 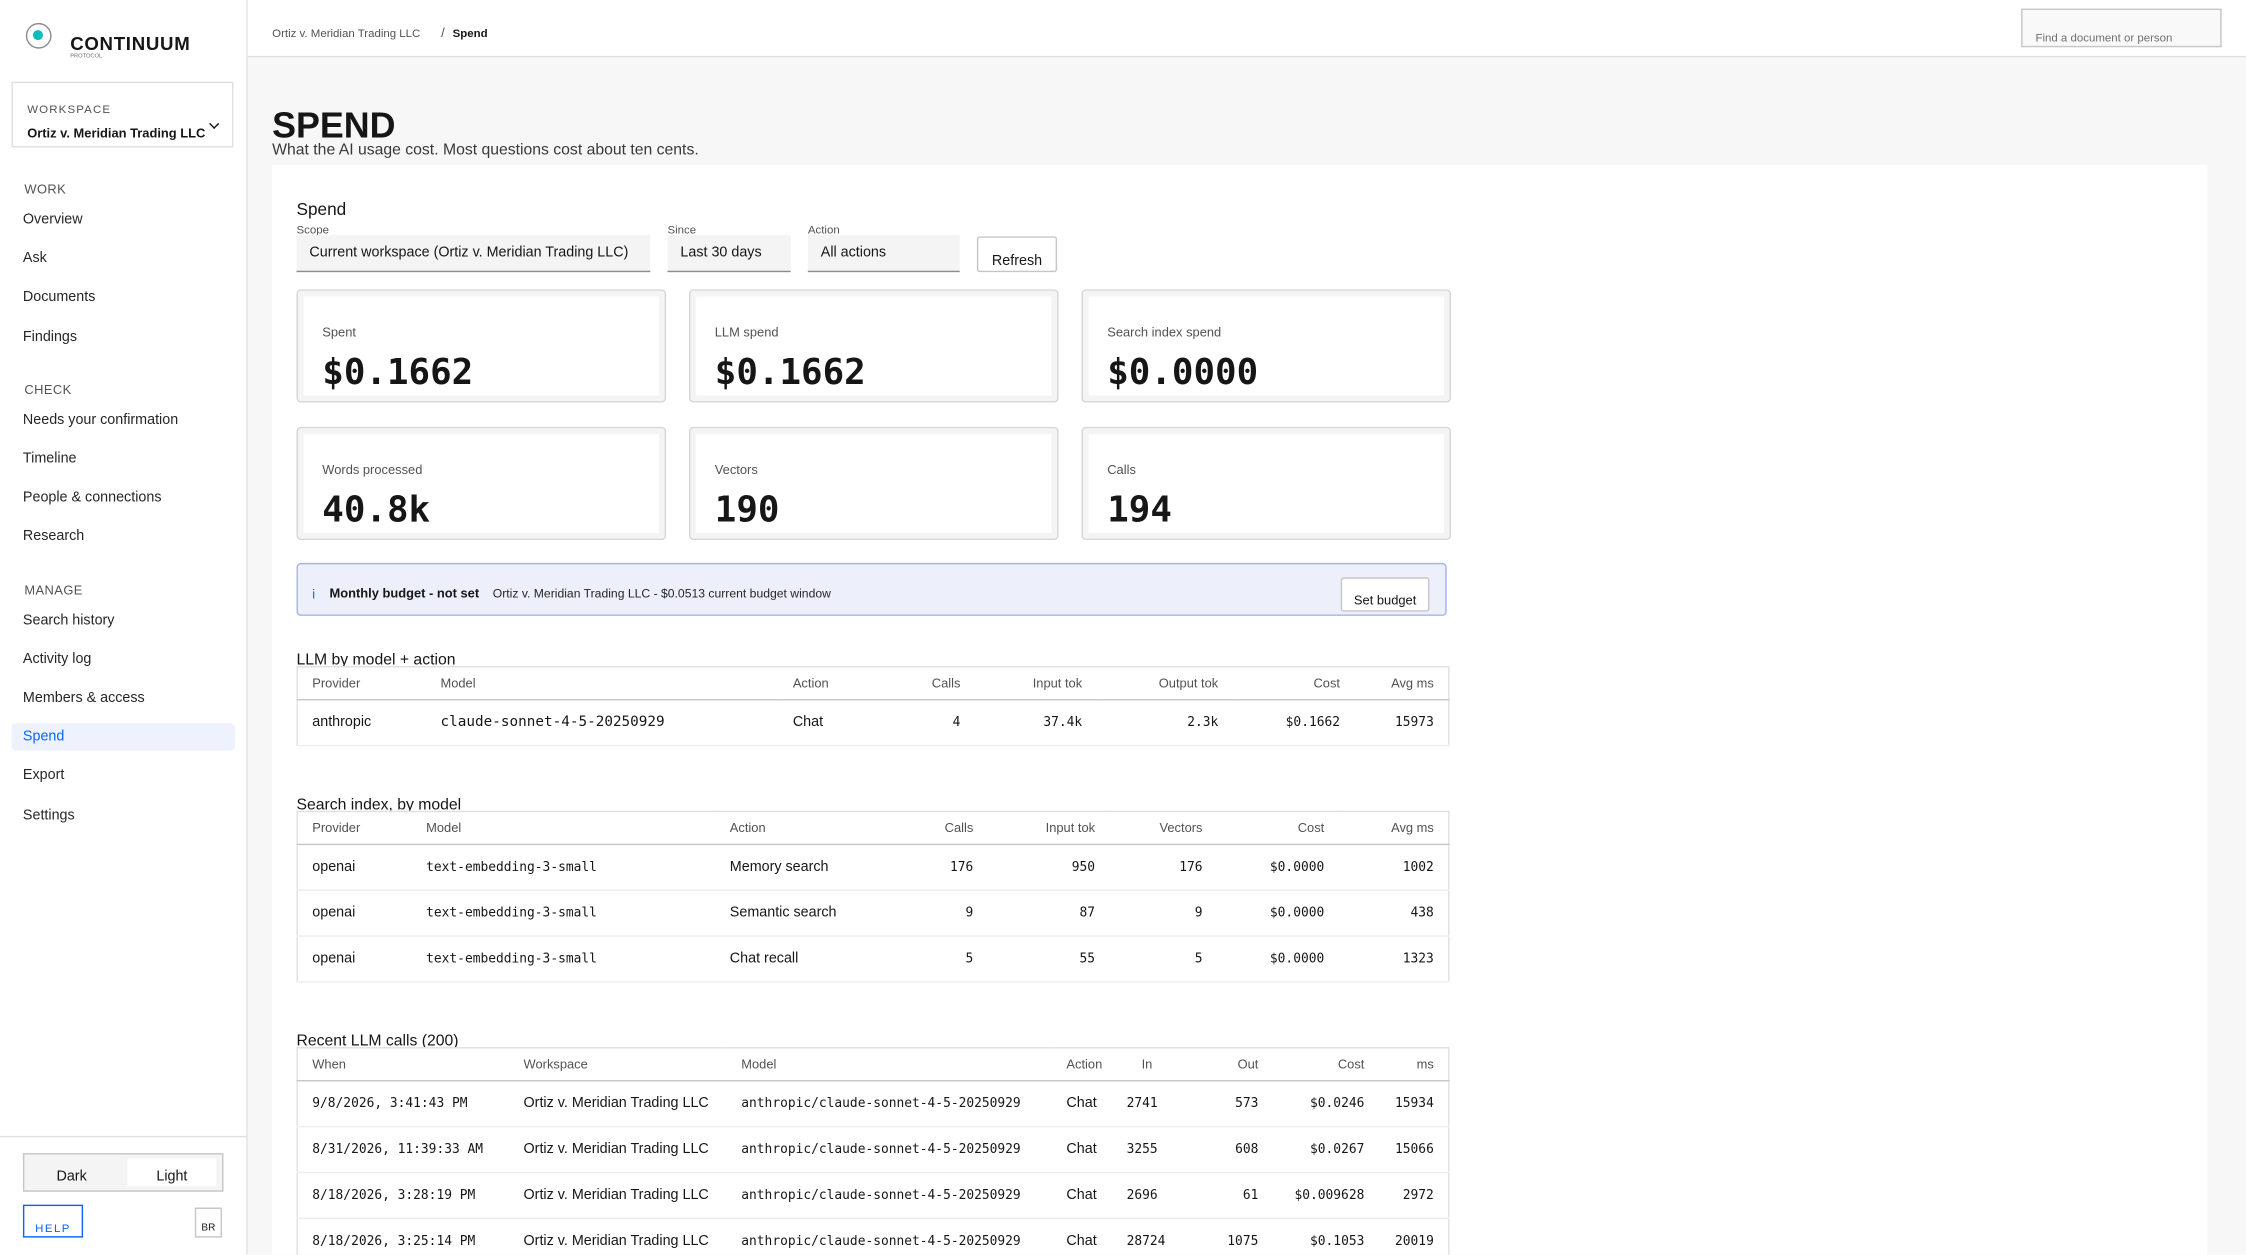 What do you see at coordinates (53, 1221) in the screenshot?
I see `help-button: HELP` at bounding box center [53, 1221].